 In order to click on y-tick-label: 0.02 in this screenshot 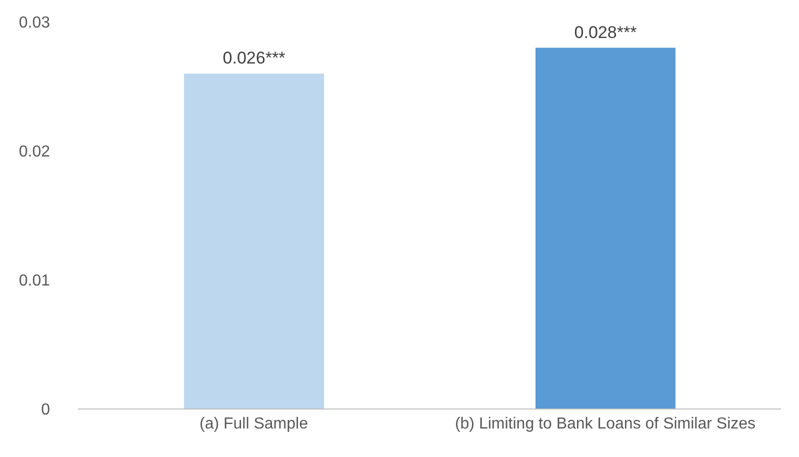, I will do `click(34, 152)`.